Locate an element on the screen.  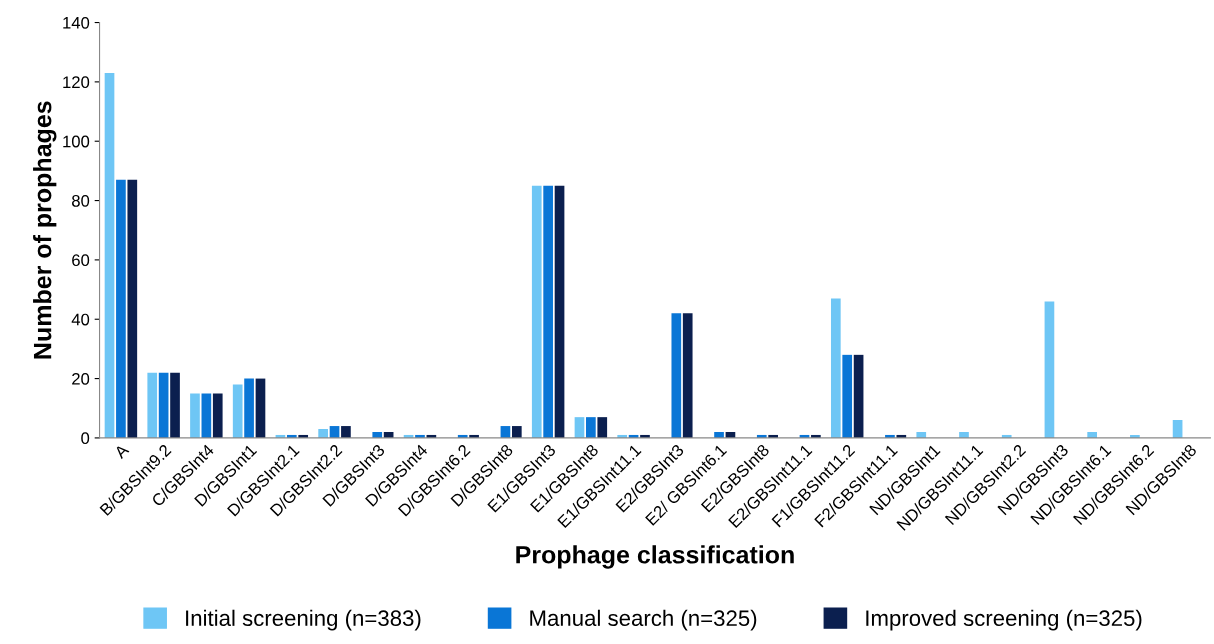
y-tick-label: 120 is located at coordinates (76, 82).